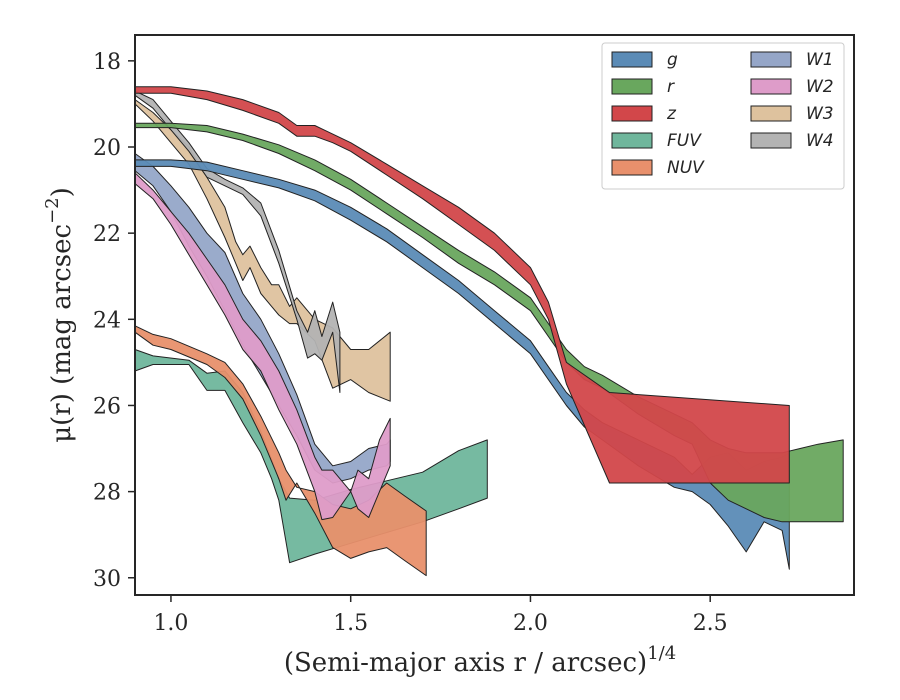 This screenshot has width=900, height=700. I want to click on legend-swatch-w3, so click(771, 113).